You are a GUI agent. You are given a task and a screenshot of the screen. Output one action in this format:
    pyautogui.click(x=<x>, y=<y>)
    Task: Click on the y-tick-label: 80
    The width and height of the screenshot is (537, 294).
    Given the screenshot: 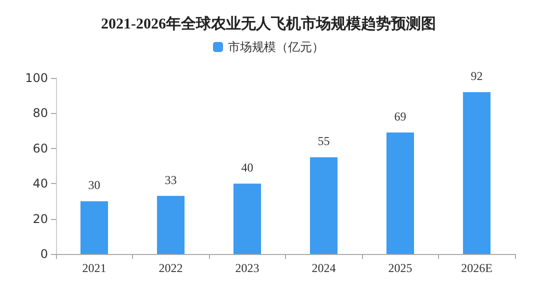 What is the action you would take?
    pyautogui.click(x=40, y=113)
    